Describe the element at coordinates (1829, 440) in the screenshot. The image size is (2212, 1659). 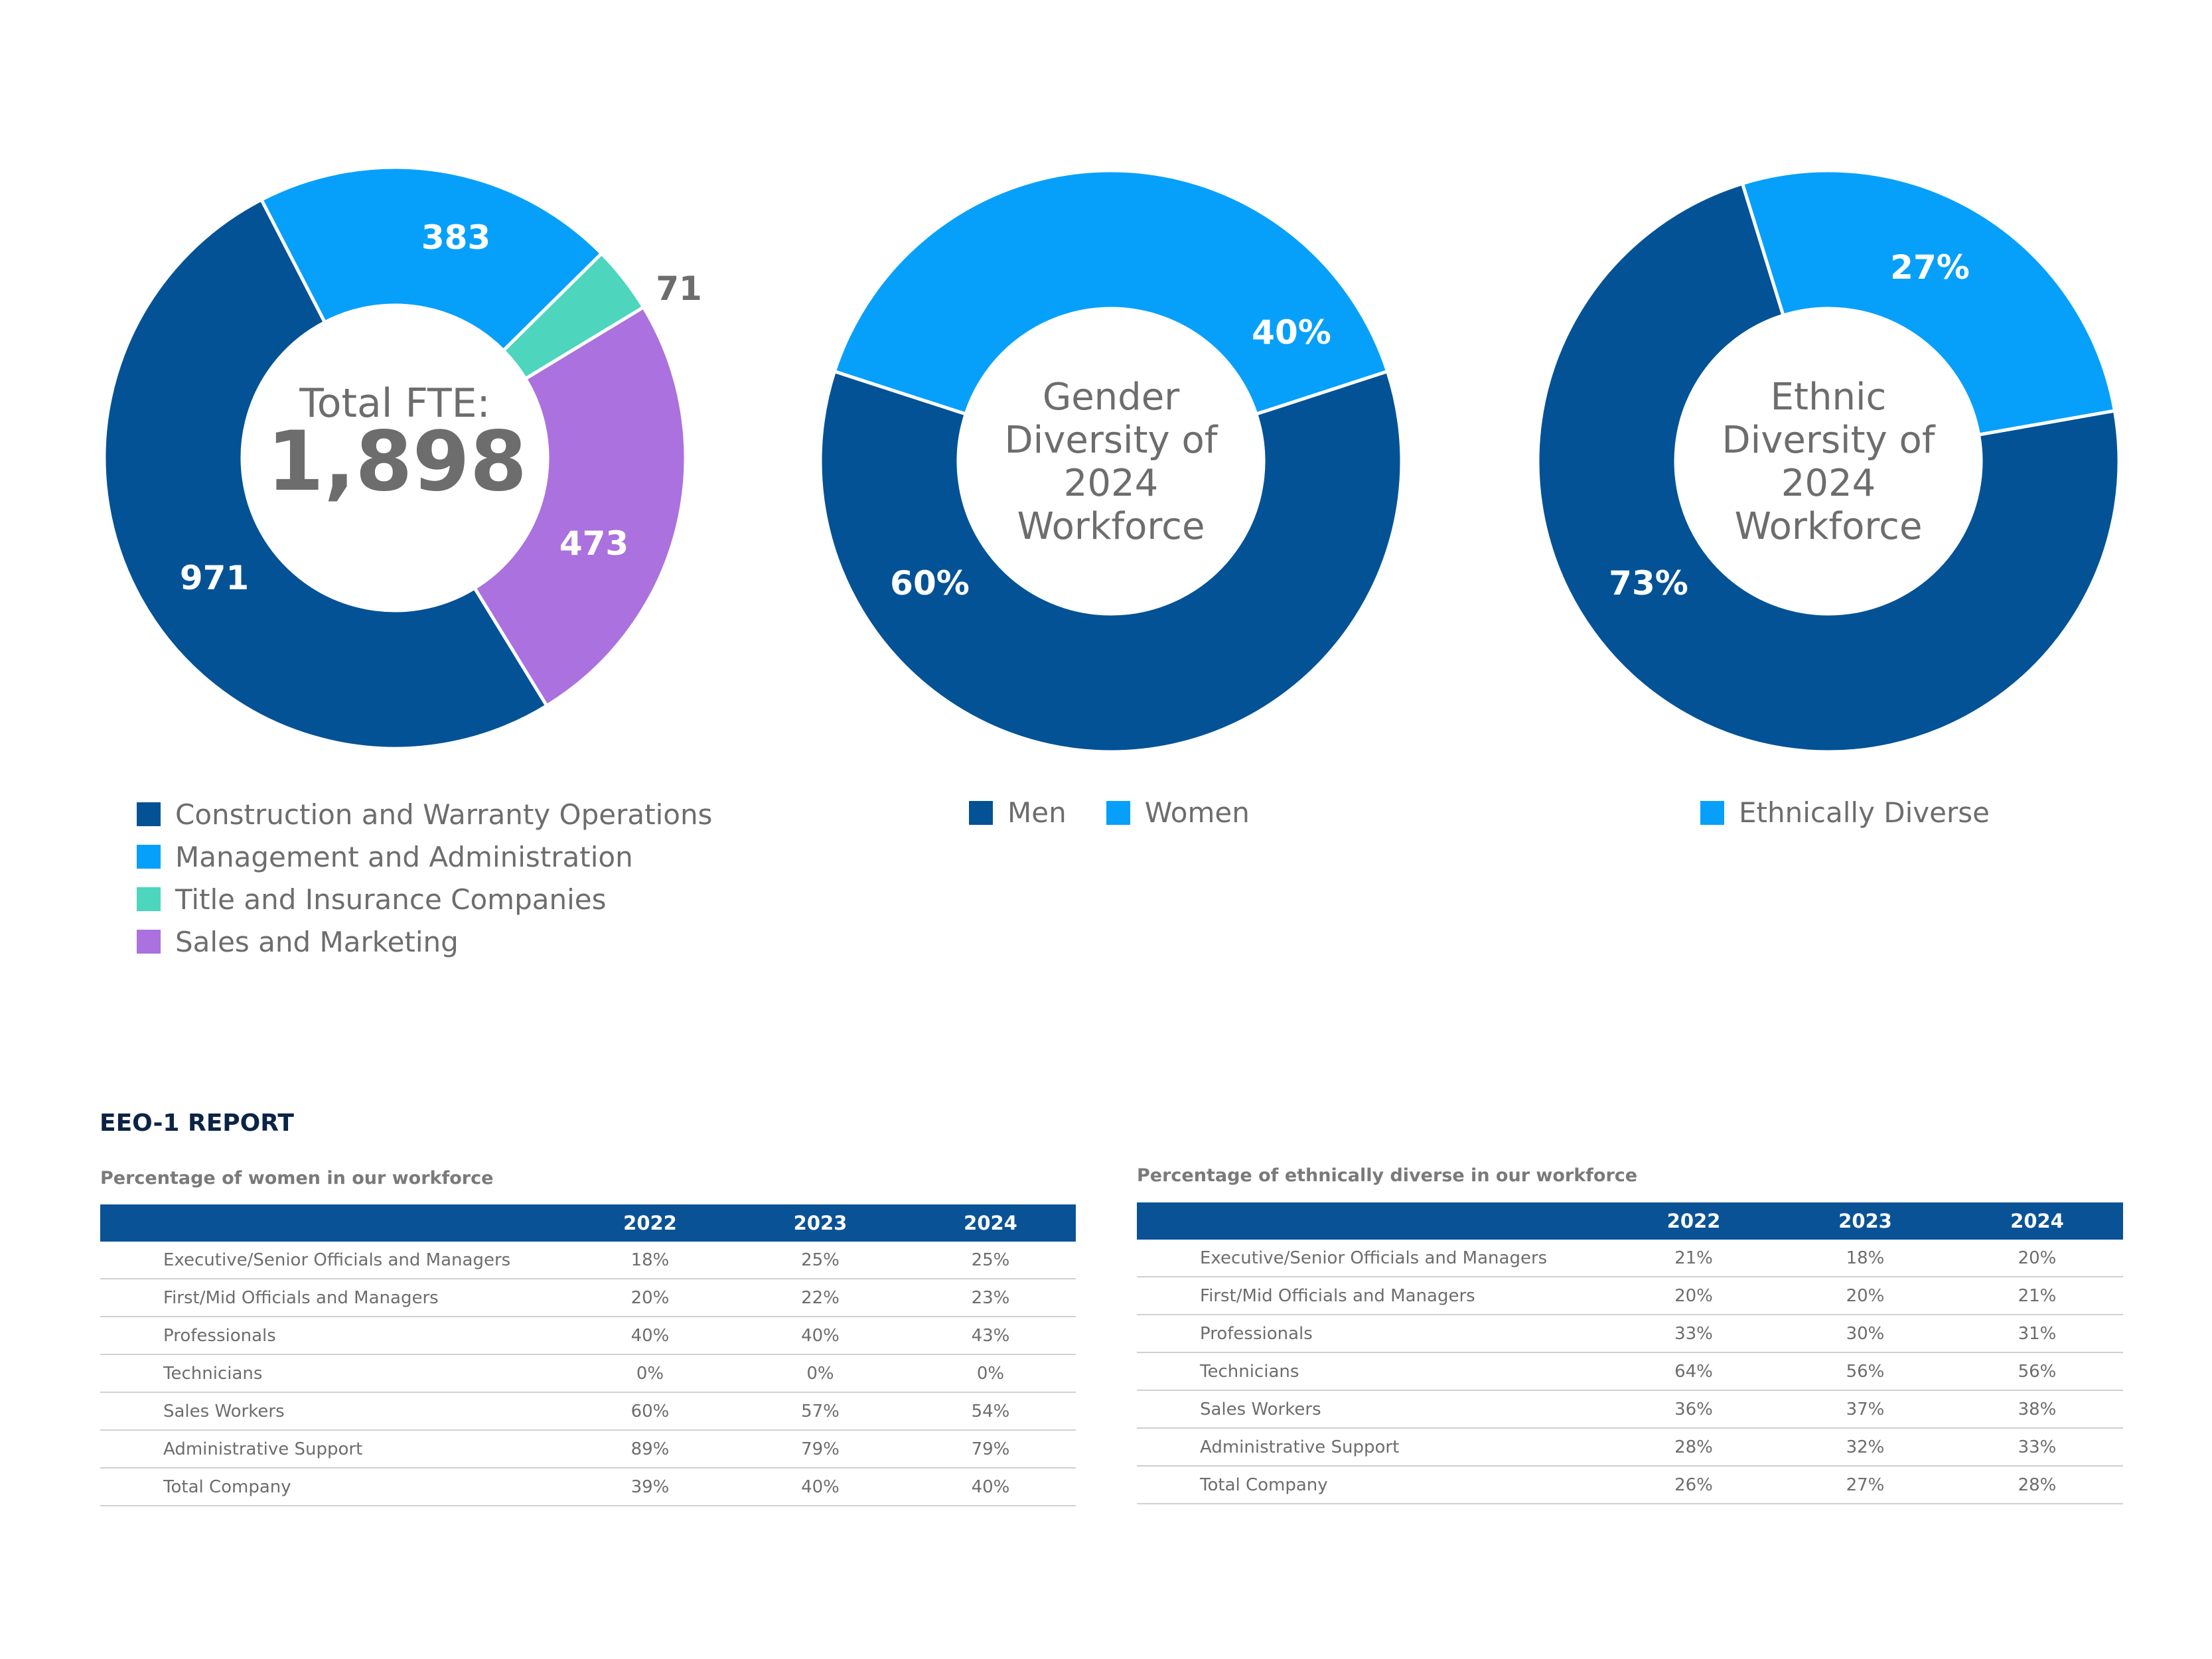
I see `ethnic-center-line-2: Diversity of` at that location.